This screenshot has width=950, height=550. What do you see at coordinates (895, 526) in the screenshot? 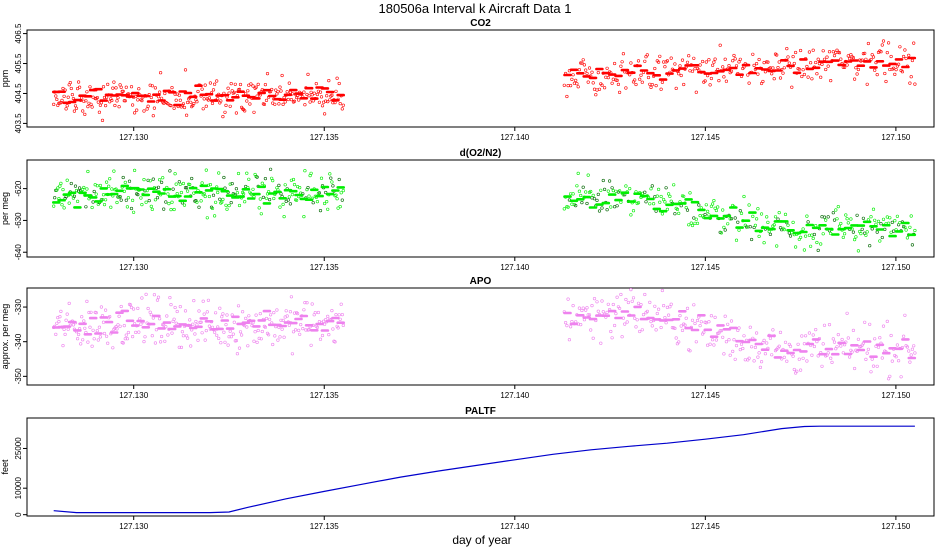
I see `paltf-x-tick-label: 127.150` at bounding box center [895, 526].